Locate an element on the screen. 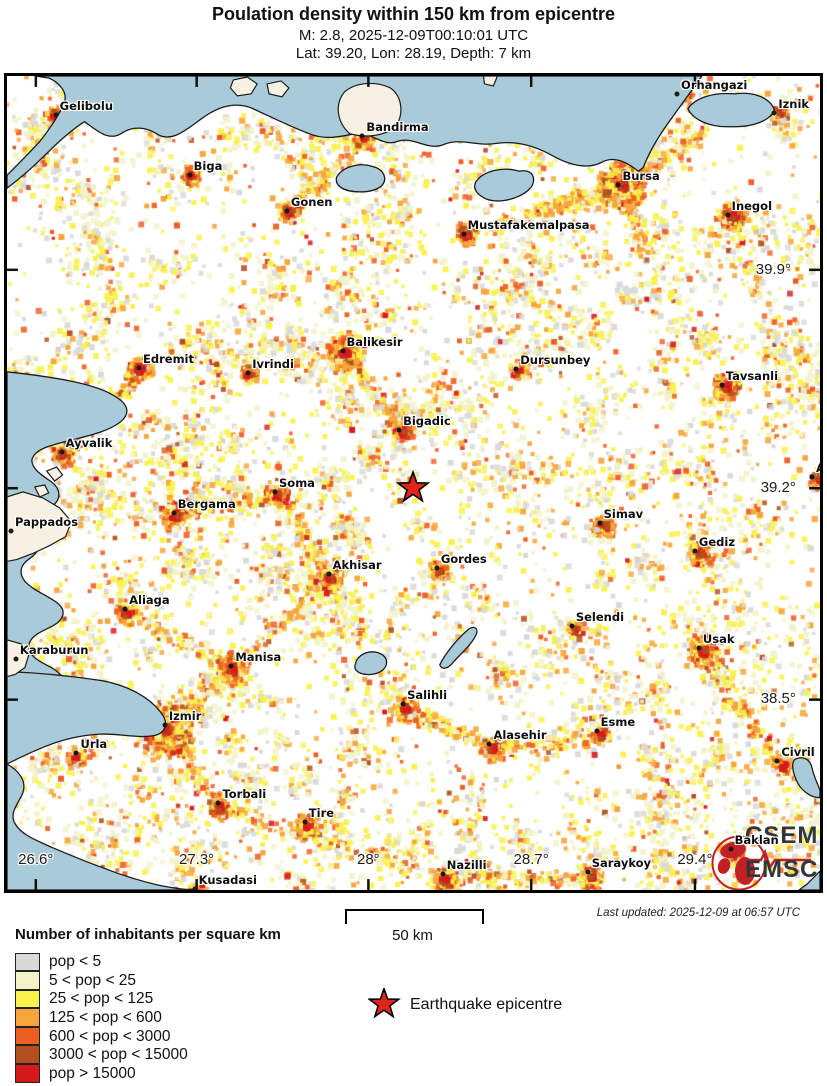 Image resolution: width=827 pixels, height=1086 pixels. axis-label: 29.4° is located at coordinates (695, 860).